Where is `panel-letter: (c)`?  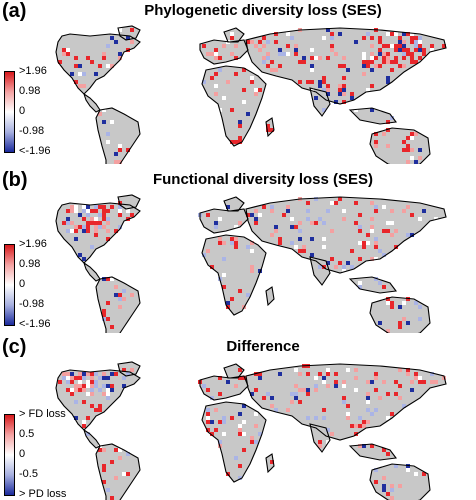
panel-letter: (c) is located at coordinates (14, 347).